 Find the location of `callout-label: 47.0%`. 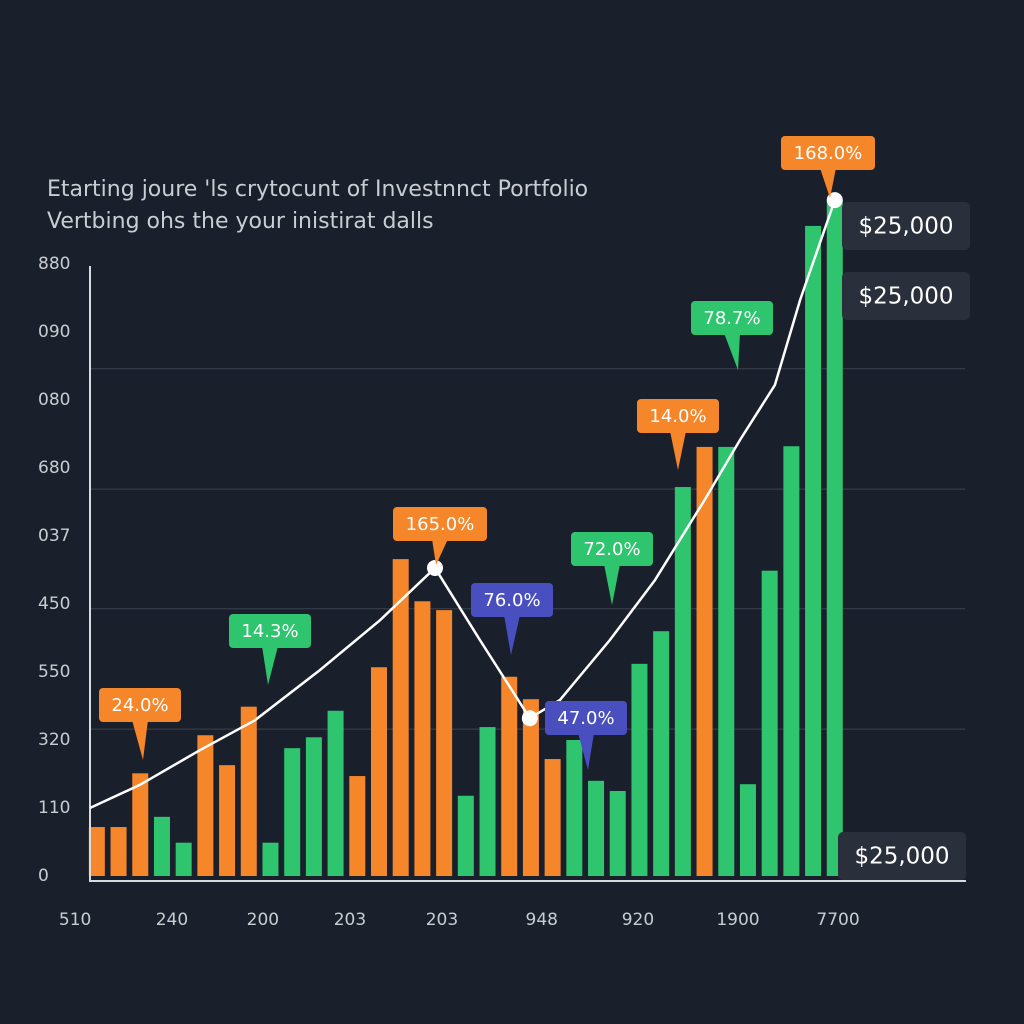

callout-label: 47.0% is located at coordinates (585, 718).